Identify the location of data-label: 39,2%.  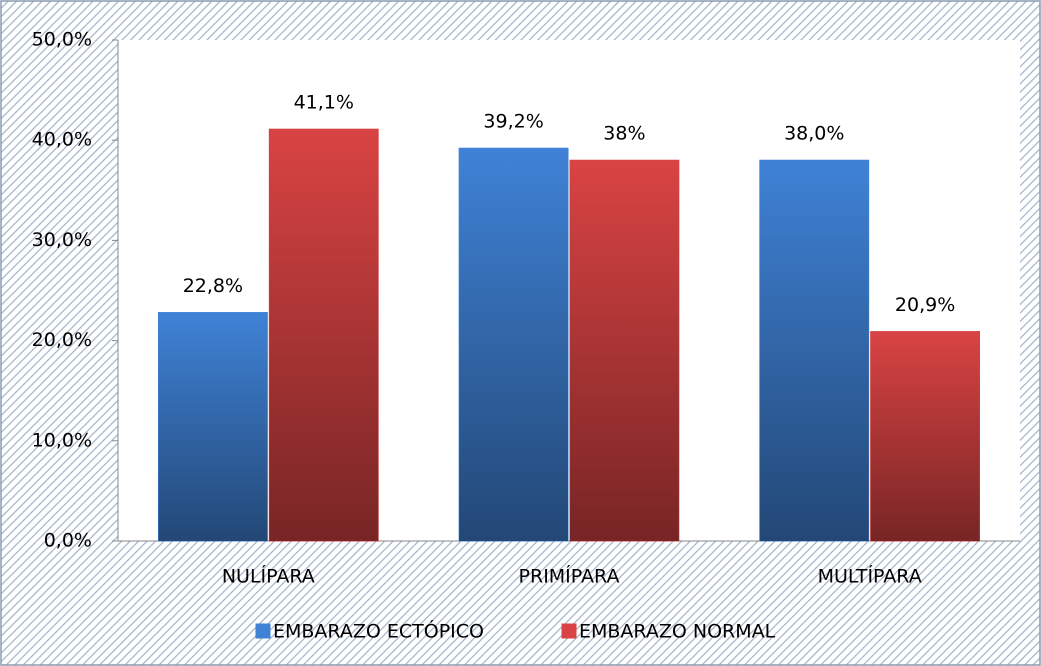
(513, 122).